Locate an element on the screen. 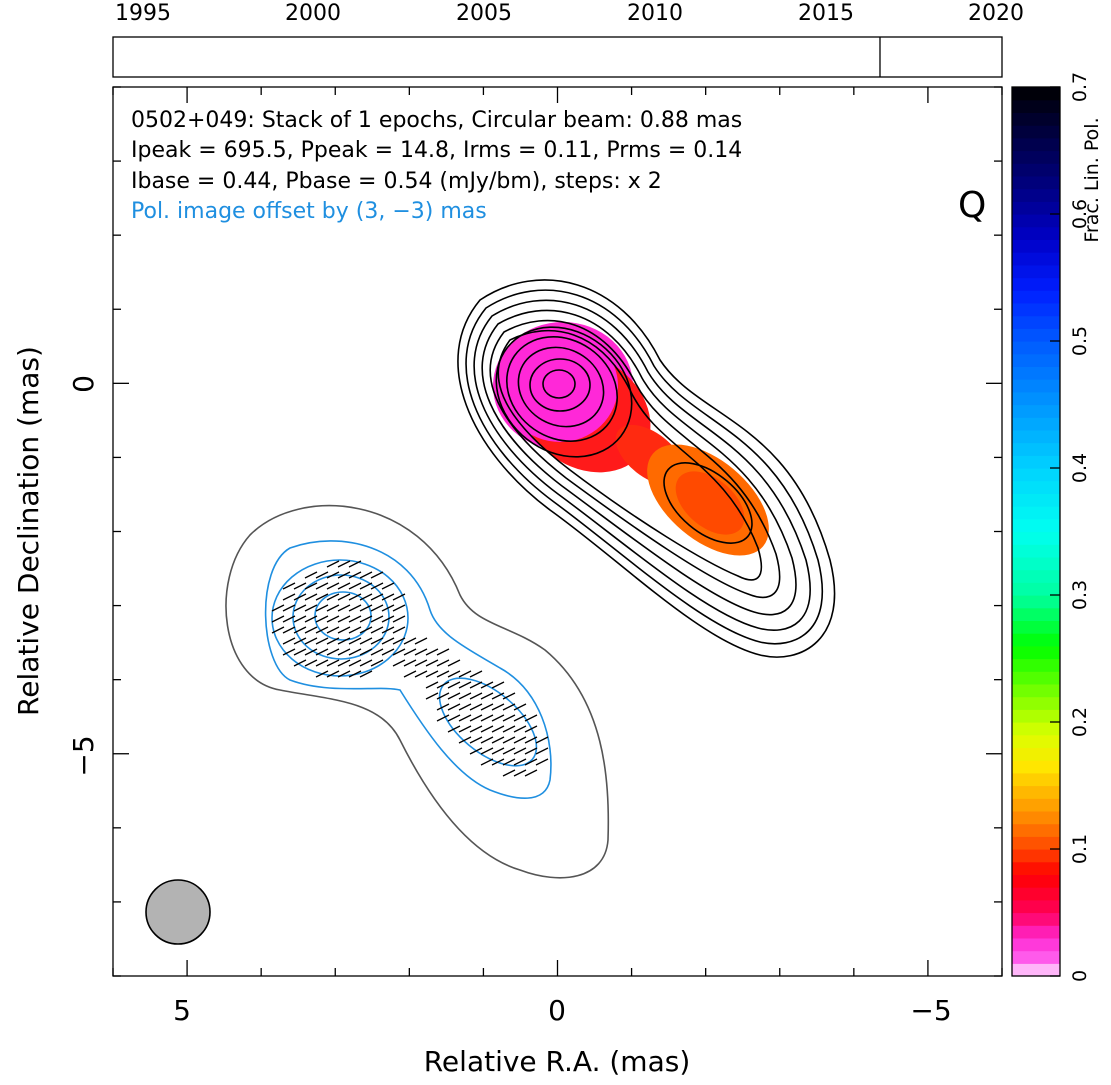  x-tick-label: 5 is located at coordinates (182, 1010).